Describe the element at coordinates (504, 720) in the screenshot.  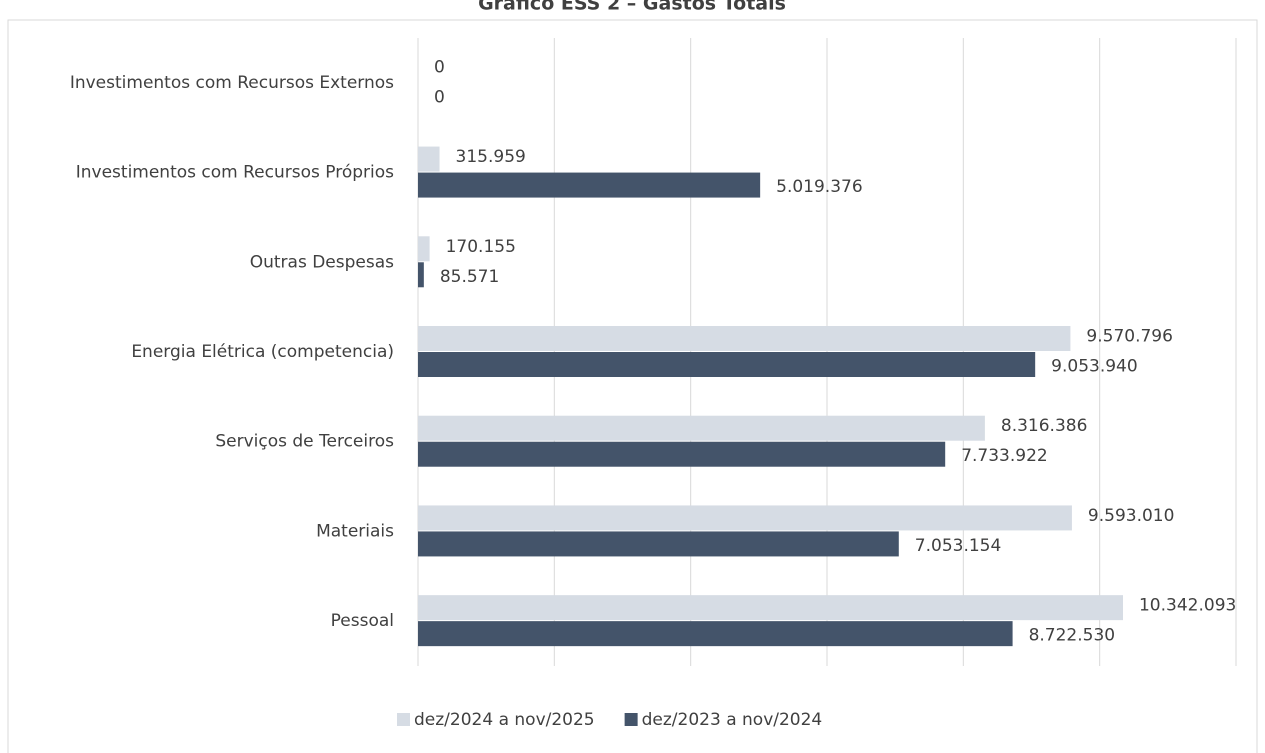
I see `legend-label: dez/2024 a nov/2025` at that location.